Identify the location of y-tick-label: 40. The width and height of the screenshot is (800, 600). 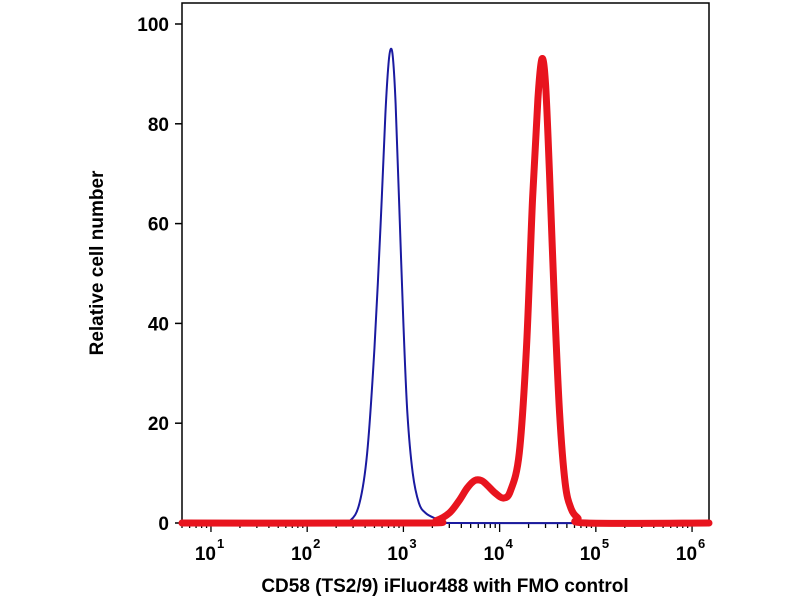
(158, 324).